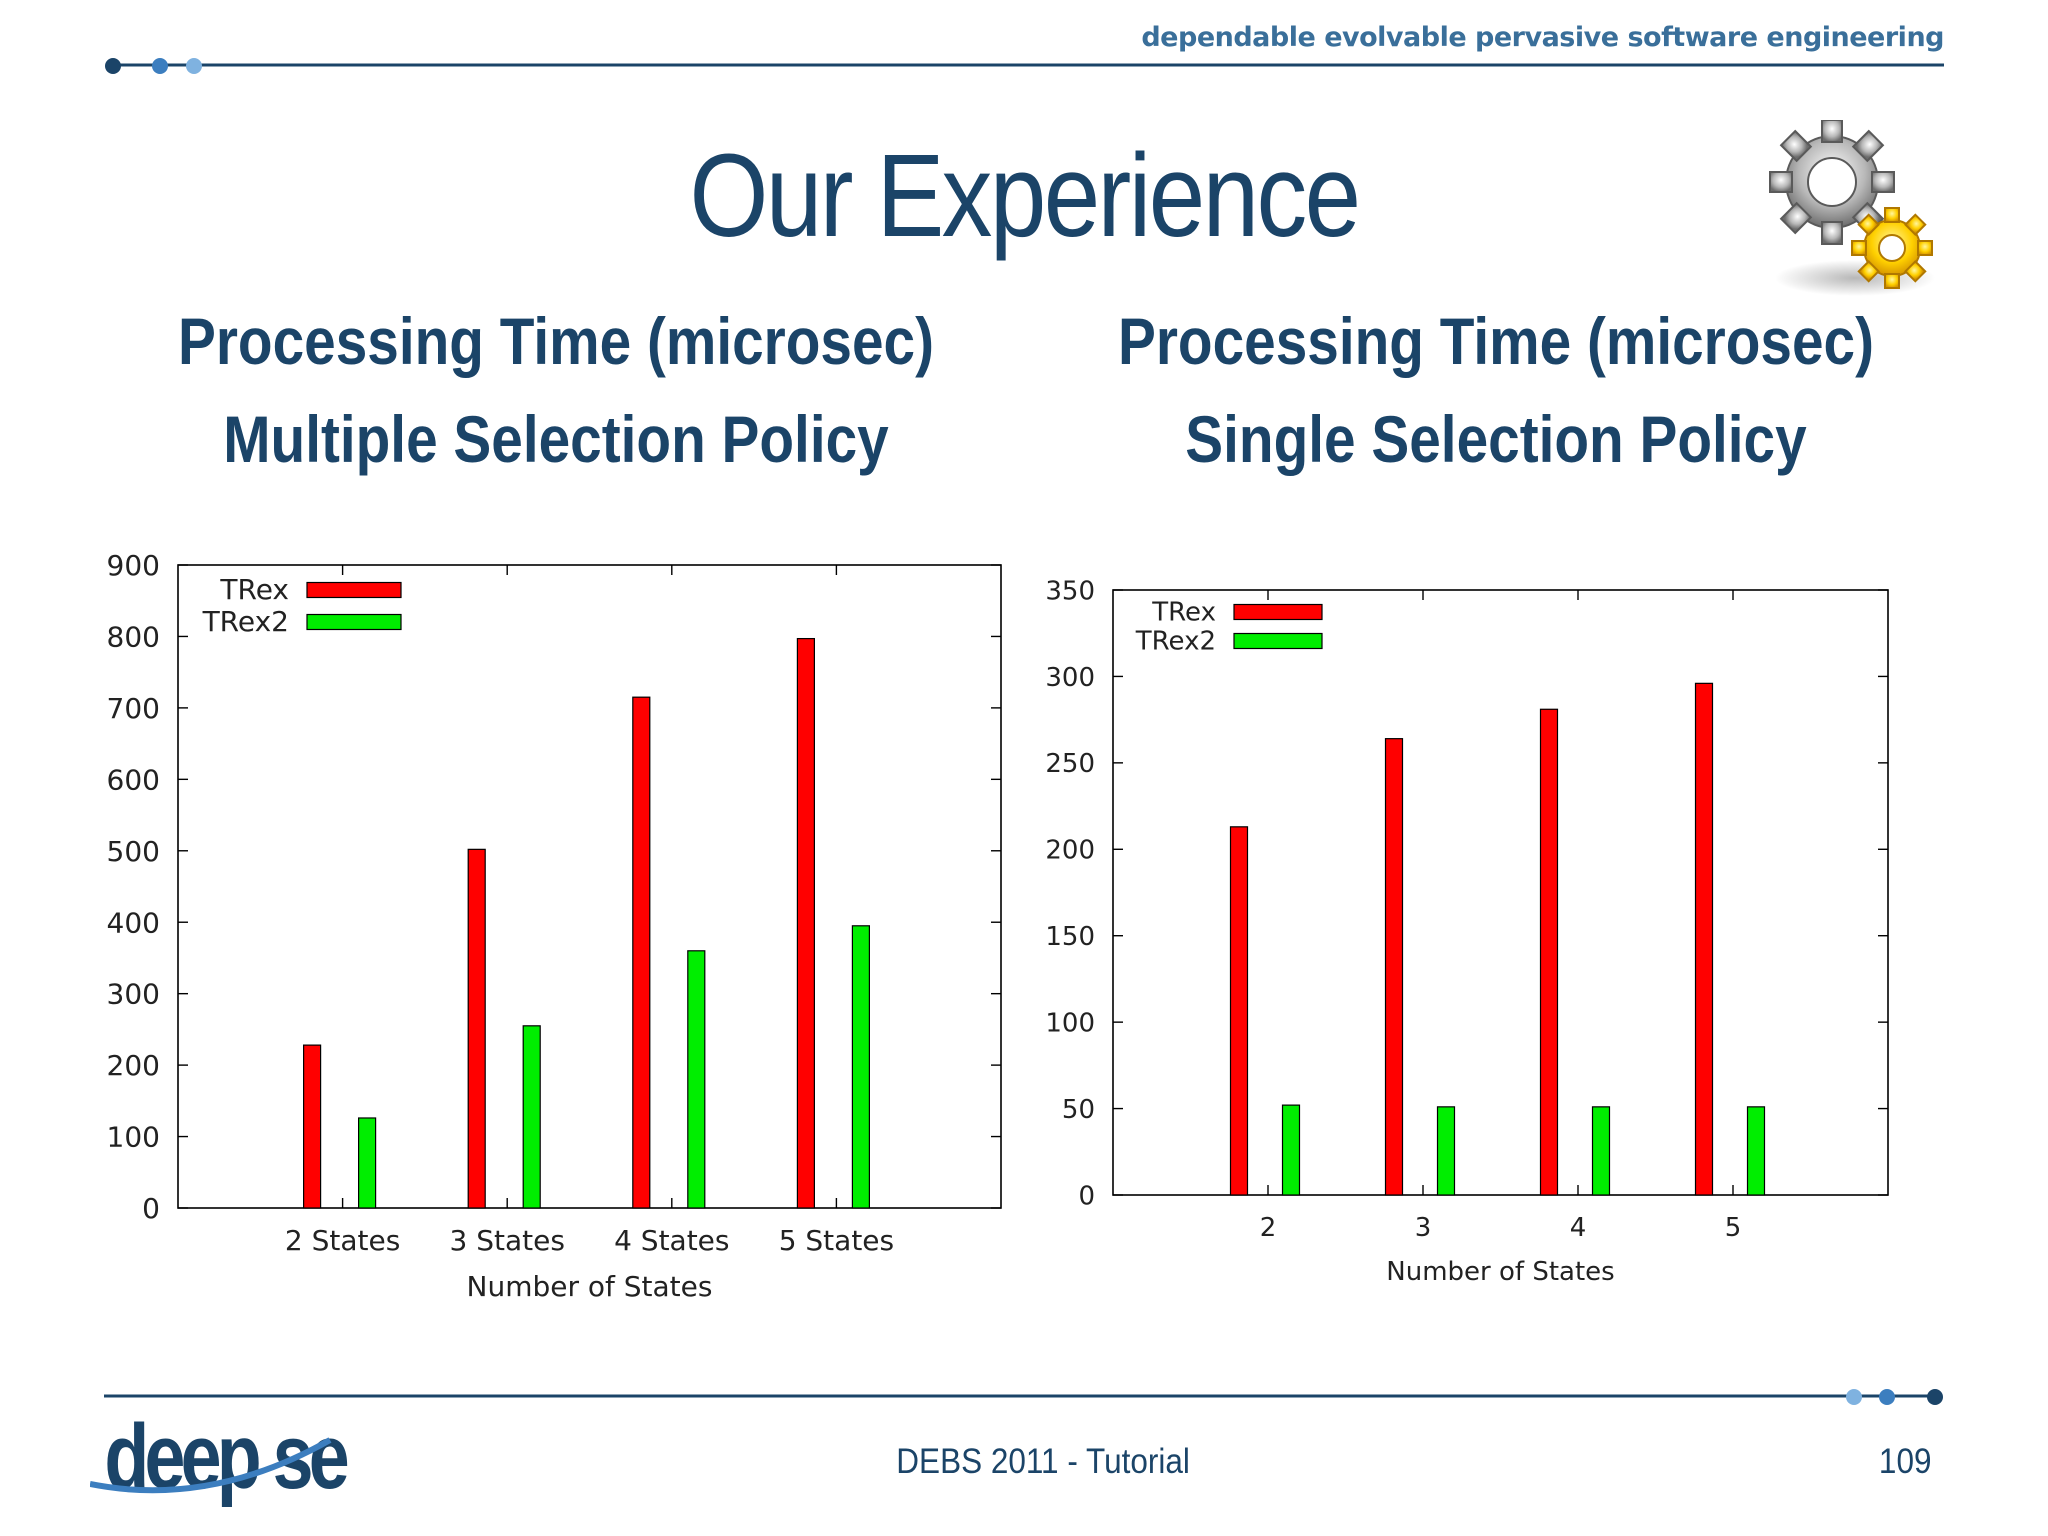 The image size is (2048, 1536). What do you see at coordinates (245, 621) in the screenshot?
I see `chart1-legend-label: TRex2` at bounding box center [245, 621].